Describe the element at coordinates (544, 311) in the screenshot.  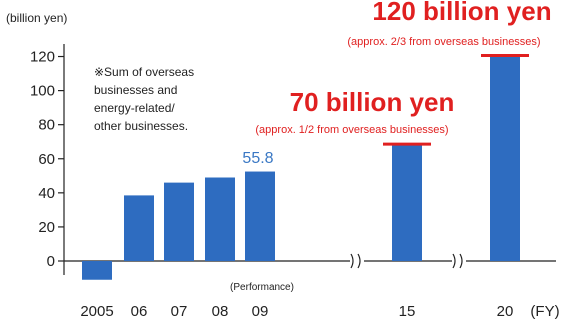
I see `x-axis-unit-label: (FY)` at that location.